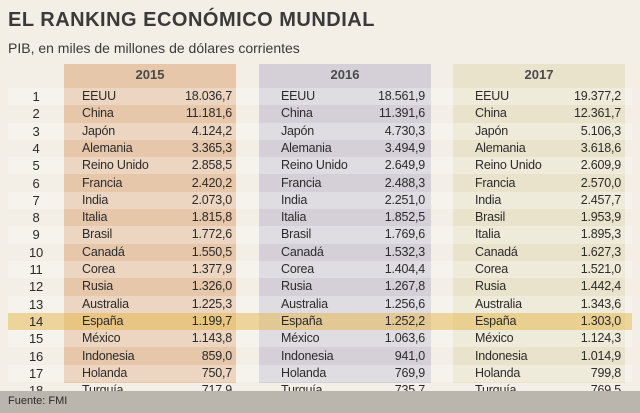 This screenshot has height=413, width=640. Describe the element at coordinates (320, 402) in the screenshot. I see `footer-bar: Fuente: FMI` at that location.